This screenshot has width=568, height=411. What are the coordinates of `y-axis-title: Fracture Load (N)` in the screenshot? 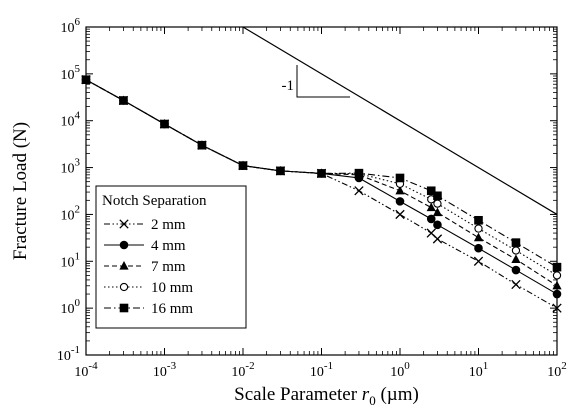 It's located at (20, 191).